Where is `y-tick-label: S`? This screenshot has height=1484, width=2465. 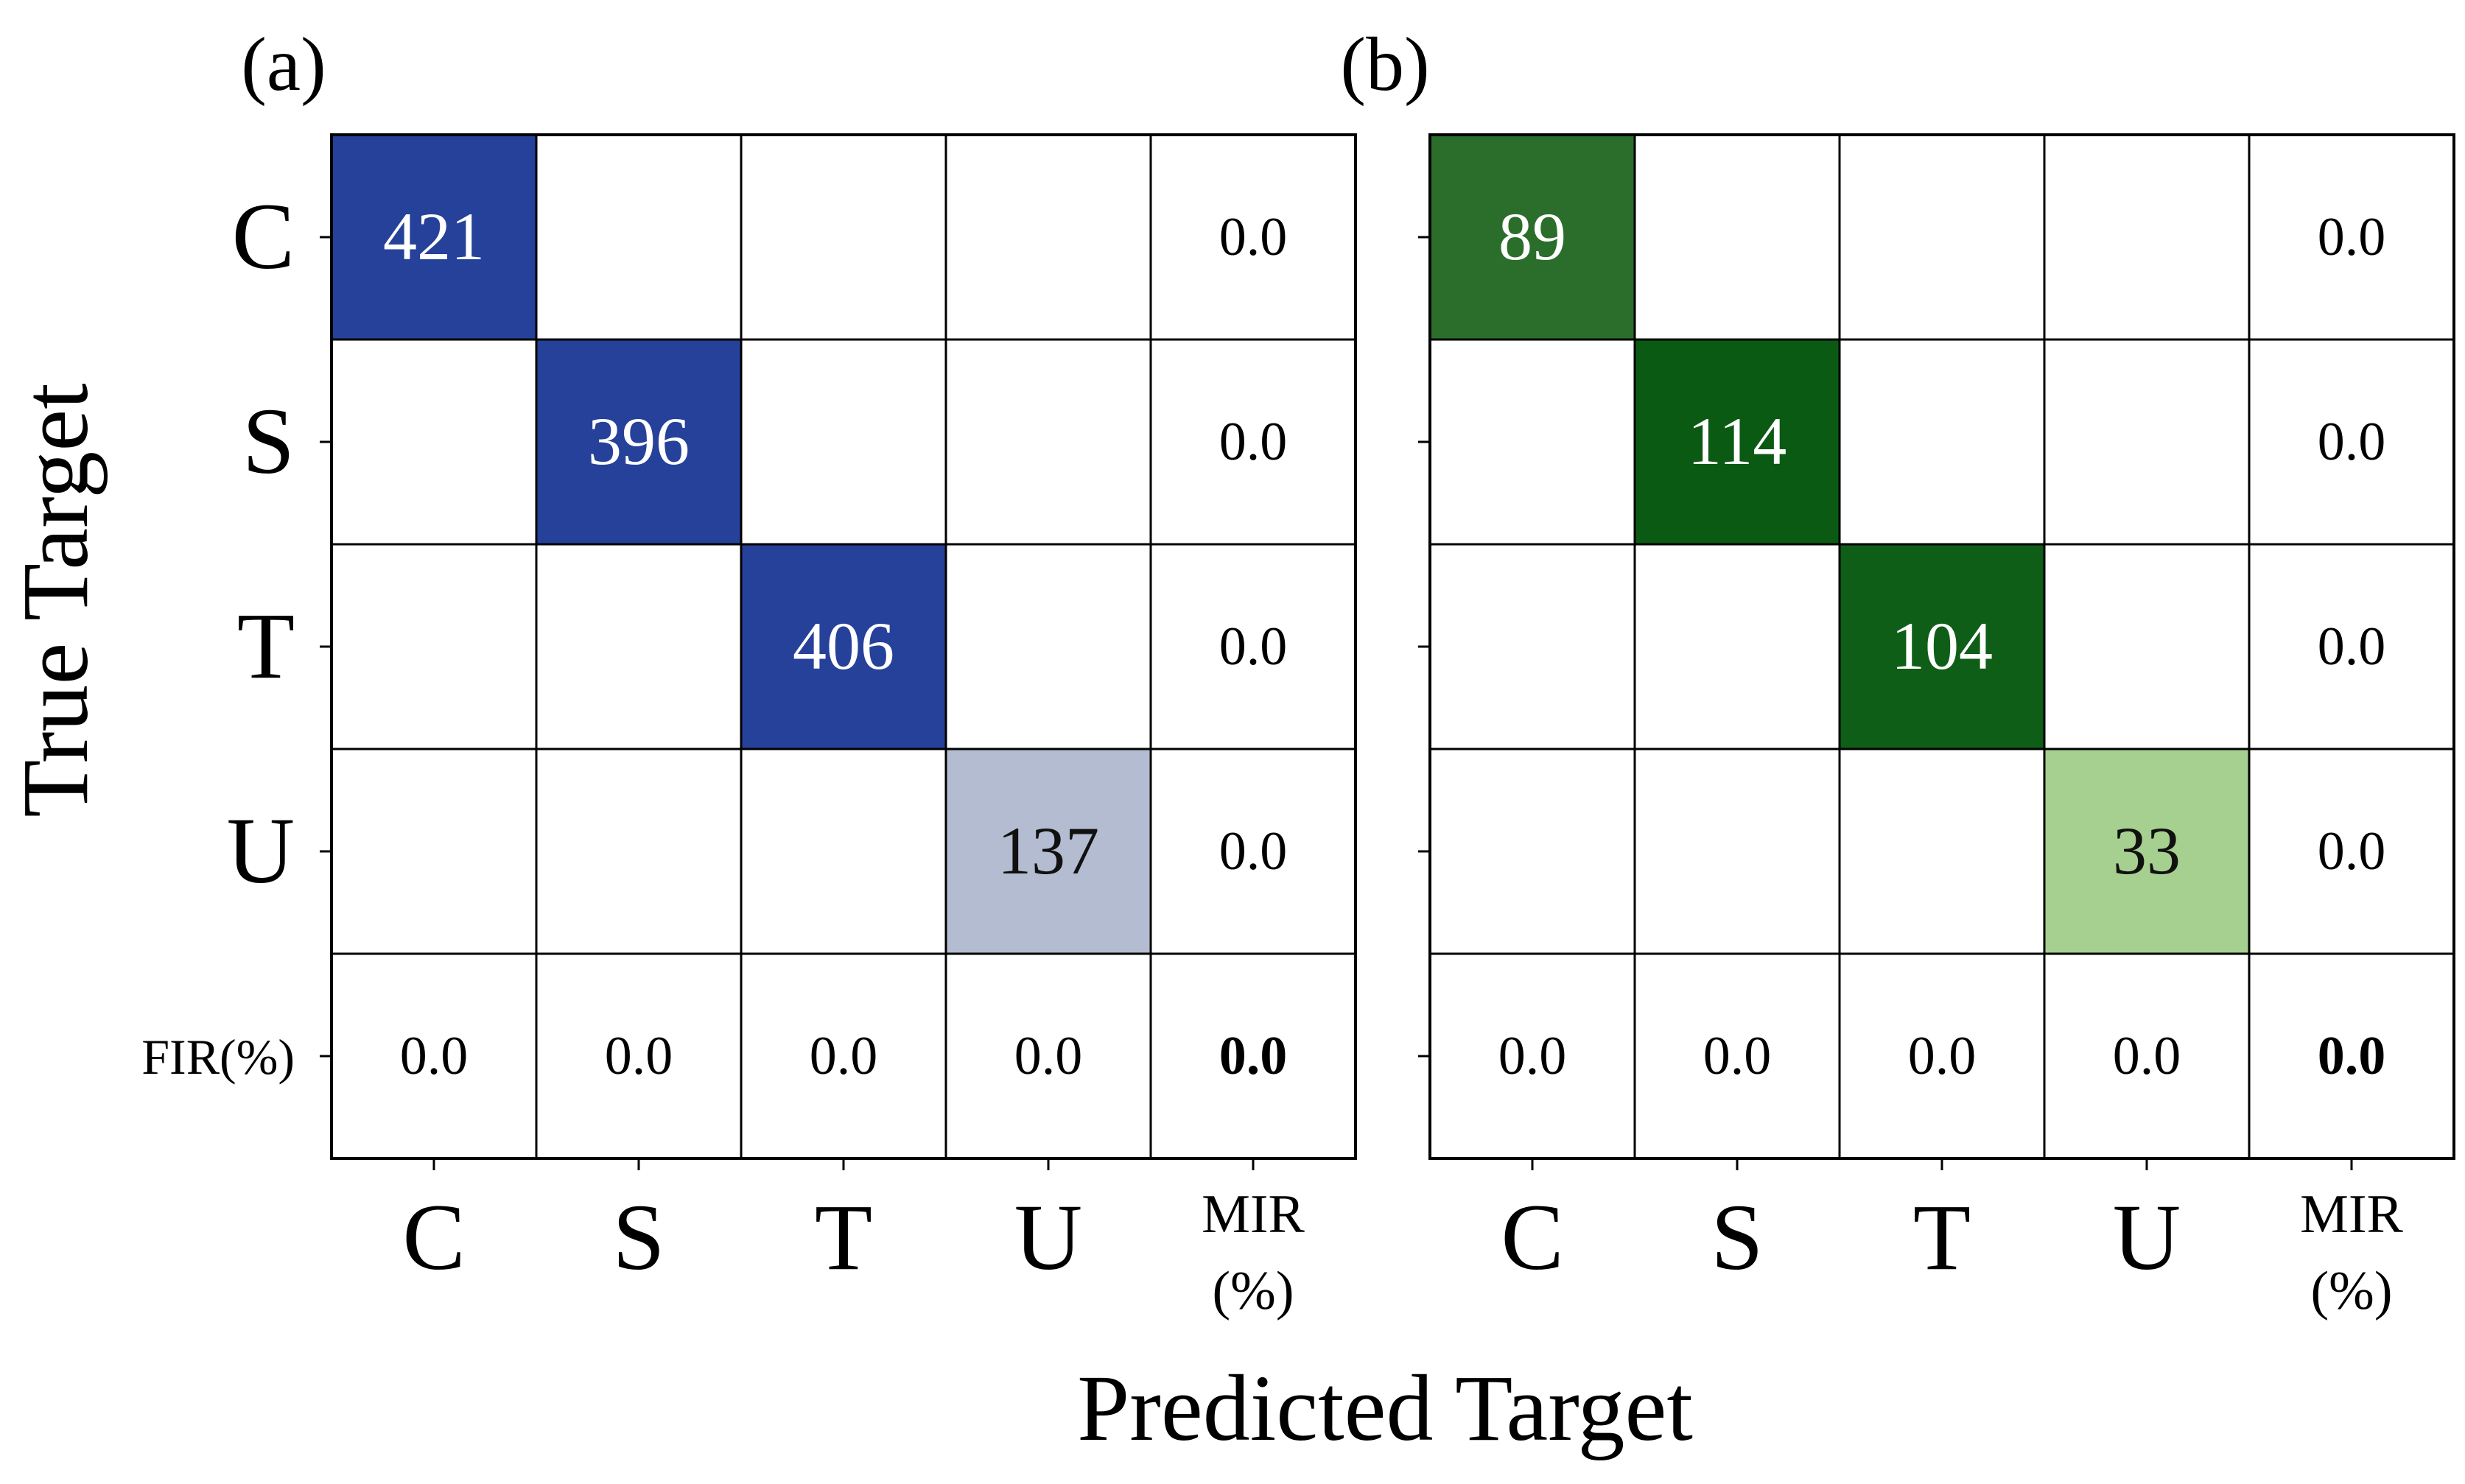
y-tick-label: S is located at coordinates (268, 441).